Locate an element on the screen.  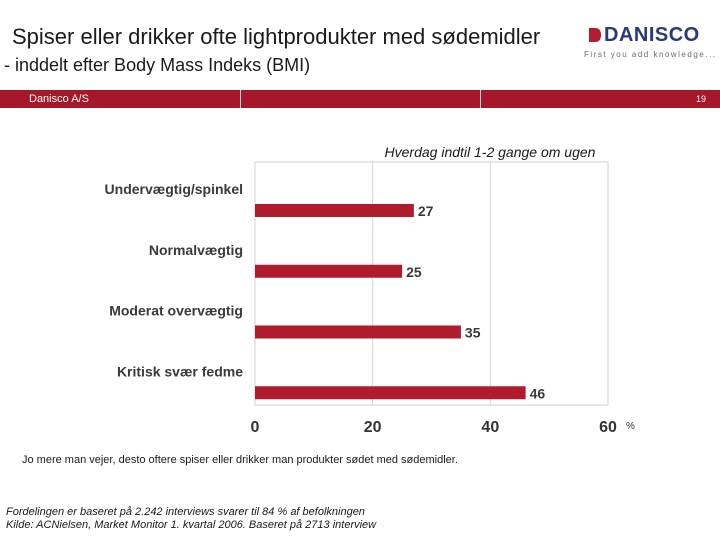
slide-subtitle: - inddelt efter Body Mass Indeks (BMI) is located at coordinates (157, 65).